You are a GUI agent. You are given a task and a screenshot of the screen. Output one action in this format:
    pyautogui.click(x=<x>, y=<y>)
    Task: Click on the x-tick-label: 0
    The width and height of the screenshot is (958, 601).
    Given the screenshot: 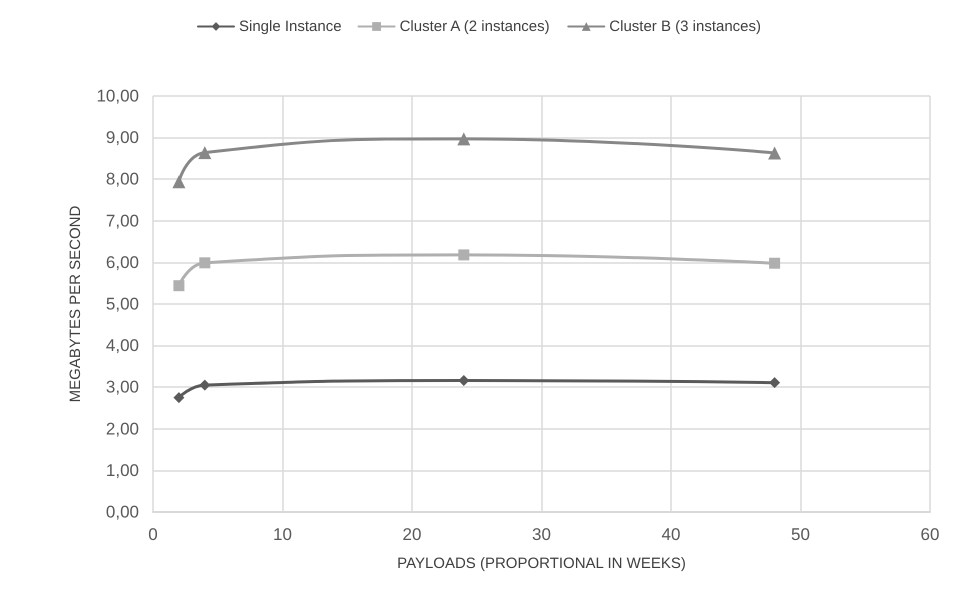 What is the action you would take?
    pyautogui.click(x=153, y=534)
    